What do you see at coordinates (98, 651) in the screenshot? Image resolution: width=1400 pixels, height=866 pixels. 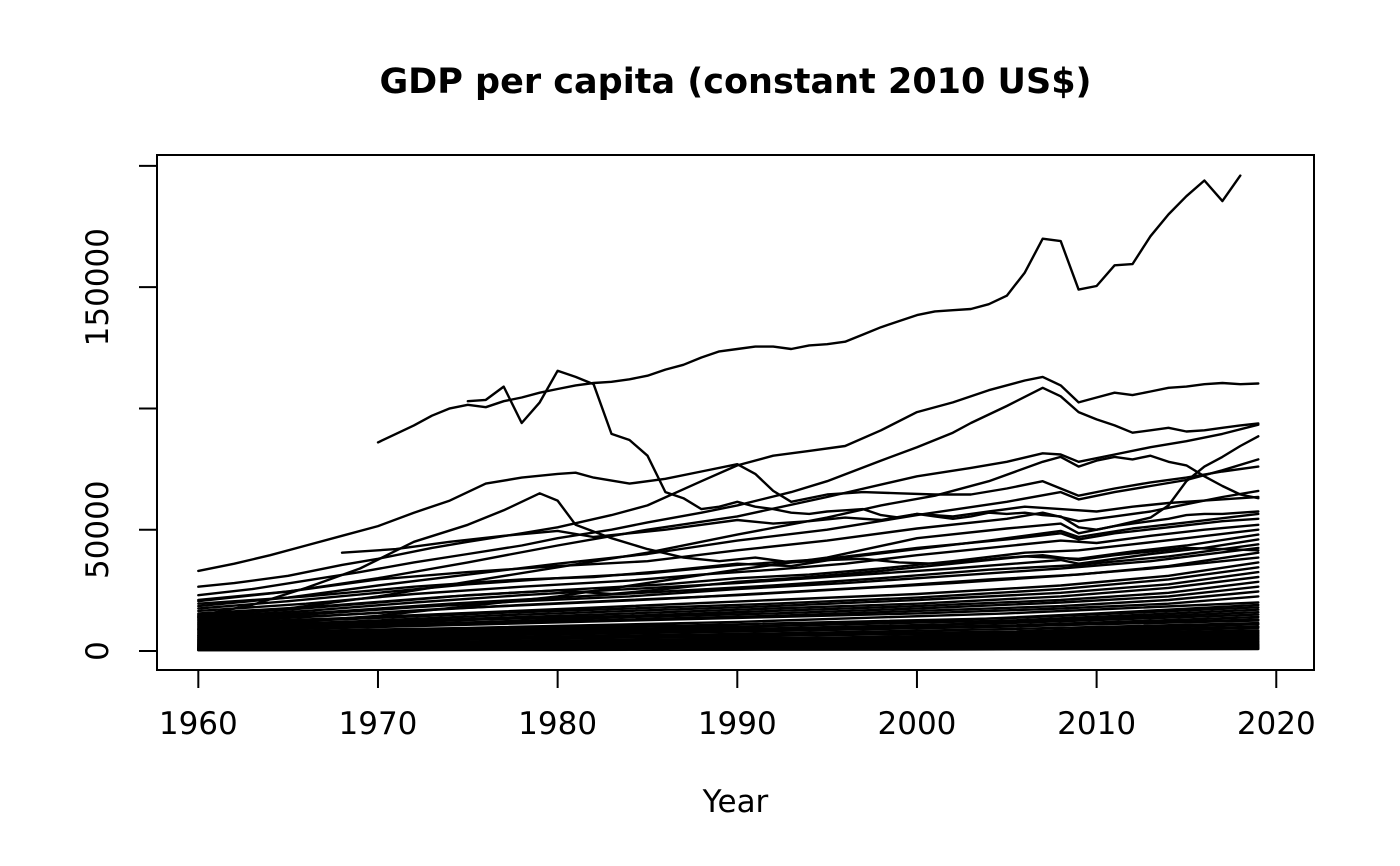 I see `y-tick-label: 0` at bounding box center [98, 651].